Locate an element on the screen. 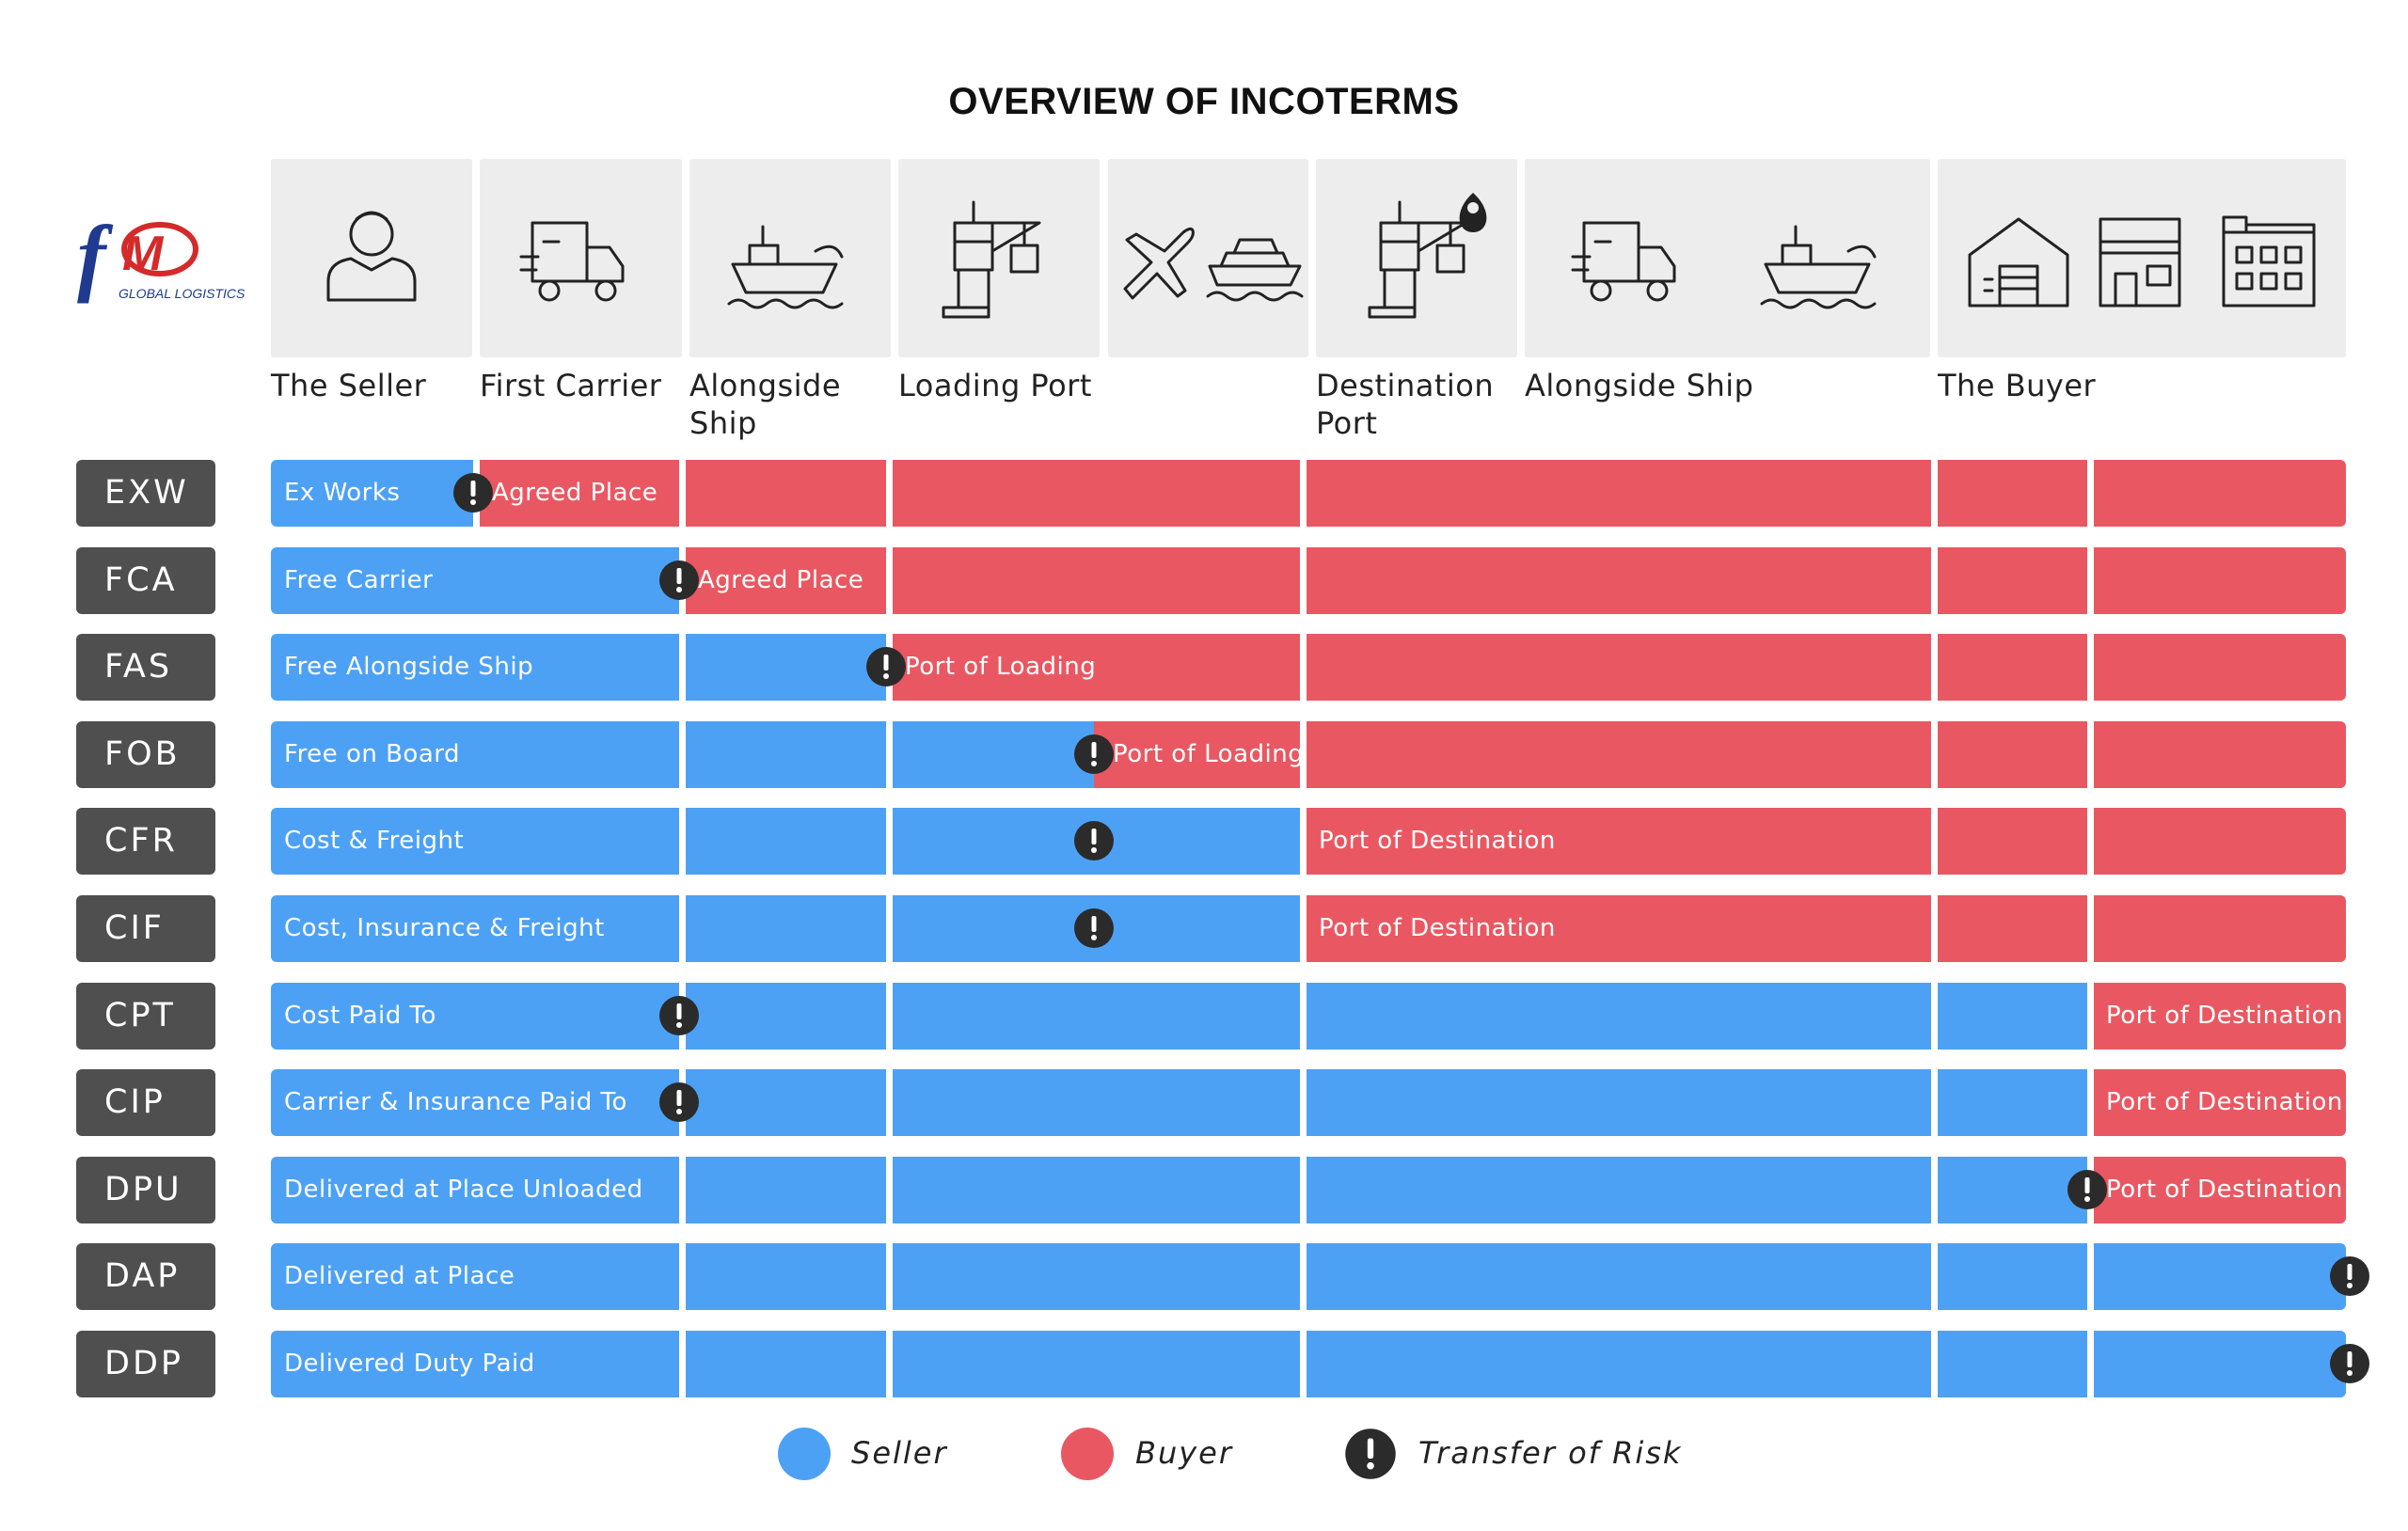  term-code: DAP is located at coordinates (146, 1276).